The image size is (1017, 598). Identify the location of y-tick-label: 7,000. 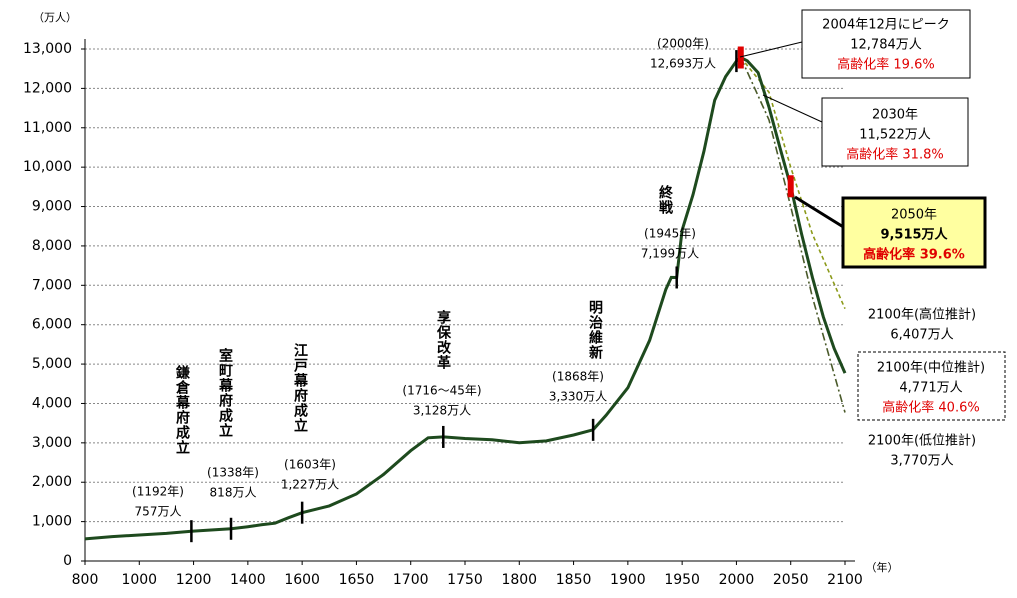
(52, 285).